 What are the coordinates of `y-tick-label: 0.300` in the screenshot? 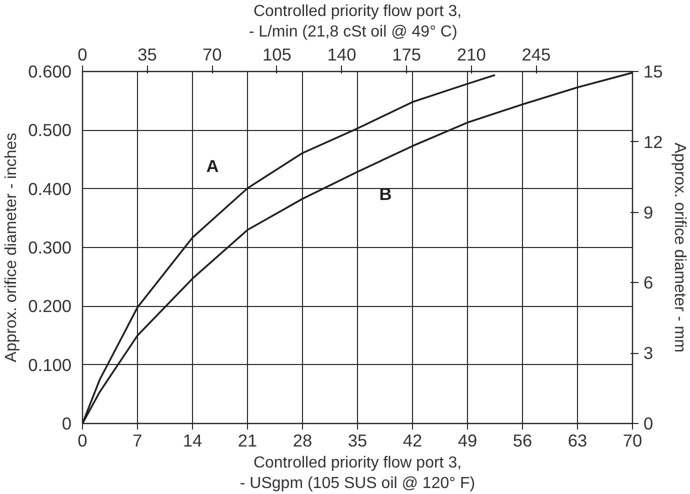 It's located at (50, 248).